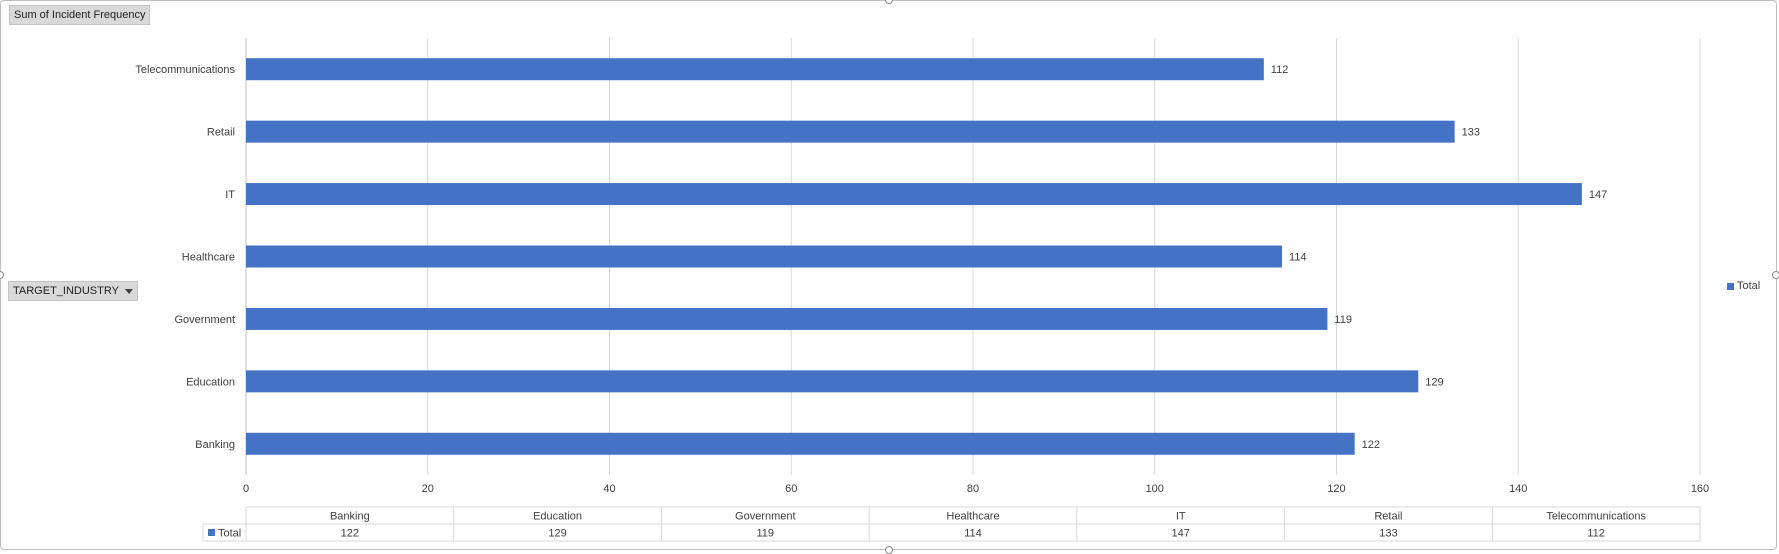 The image size is (1779, 554). Describe the element at coordinates (1596, 534) in the screenshot. I see `data-table-value-cell: 112` at that location.